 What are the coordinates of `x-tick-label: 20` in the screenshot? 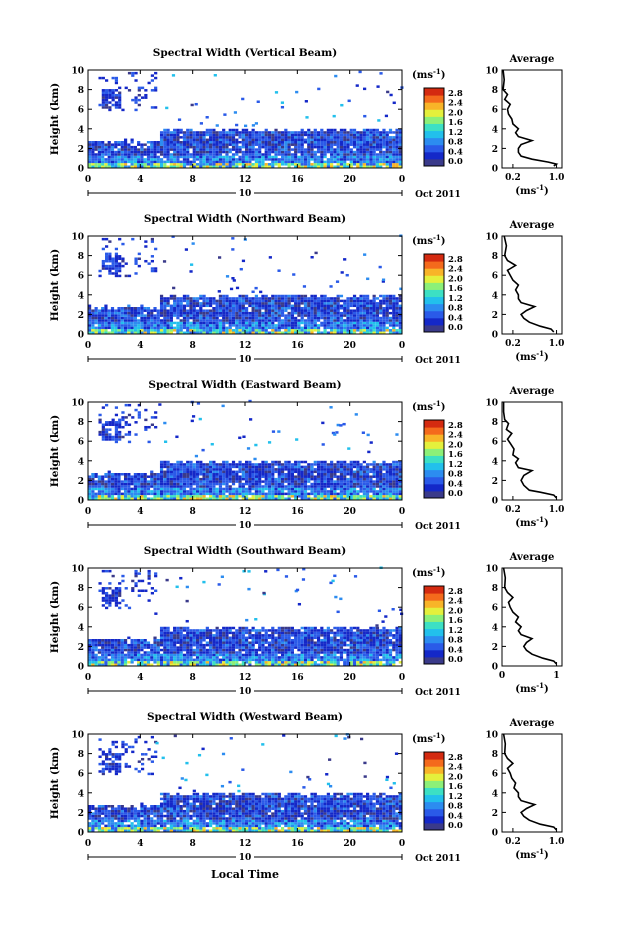 It's located at (349, 512).